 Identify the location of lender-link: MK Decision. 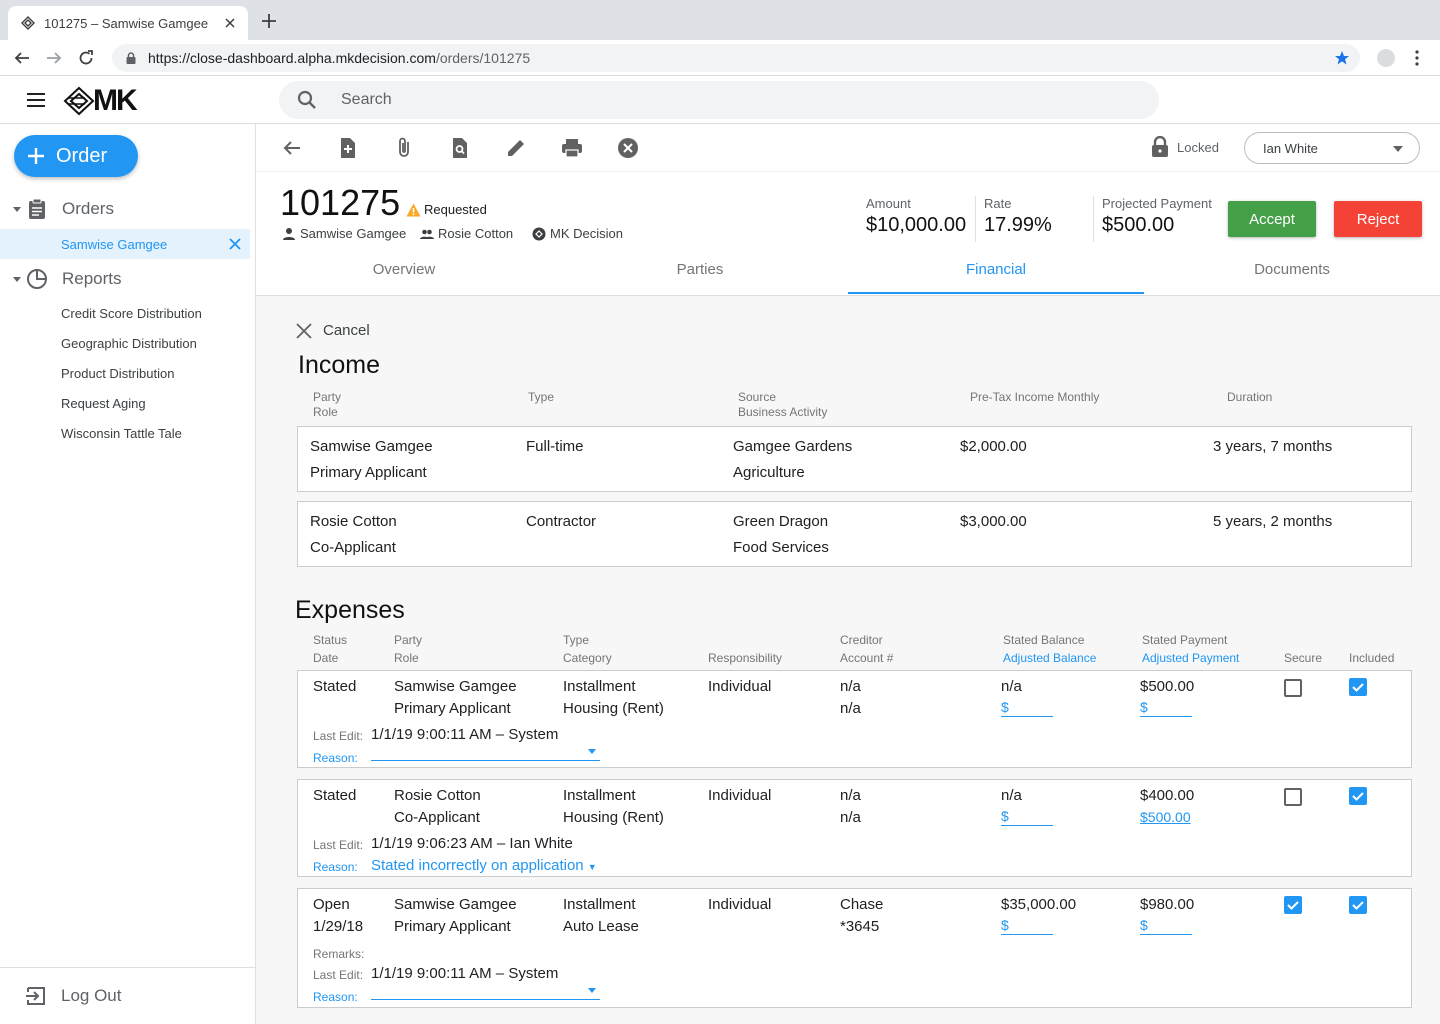
(577, 233).